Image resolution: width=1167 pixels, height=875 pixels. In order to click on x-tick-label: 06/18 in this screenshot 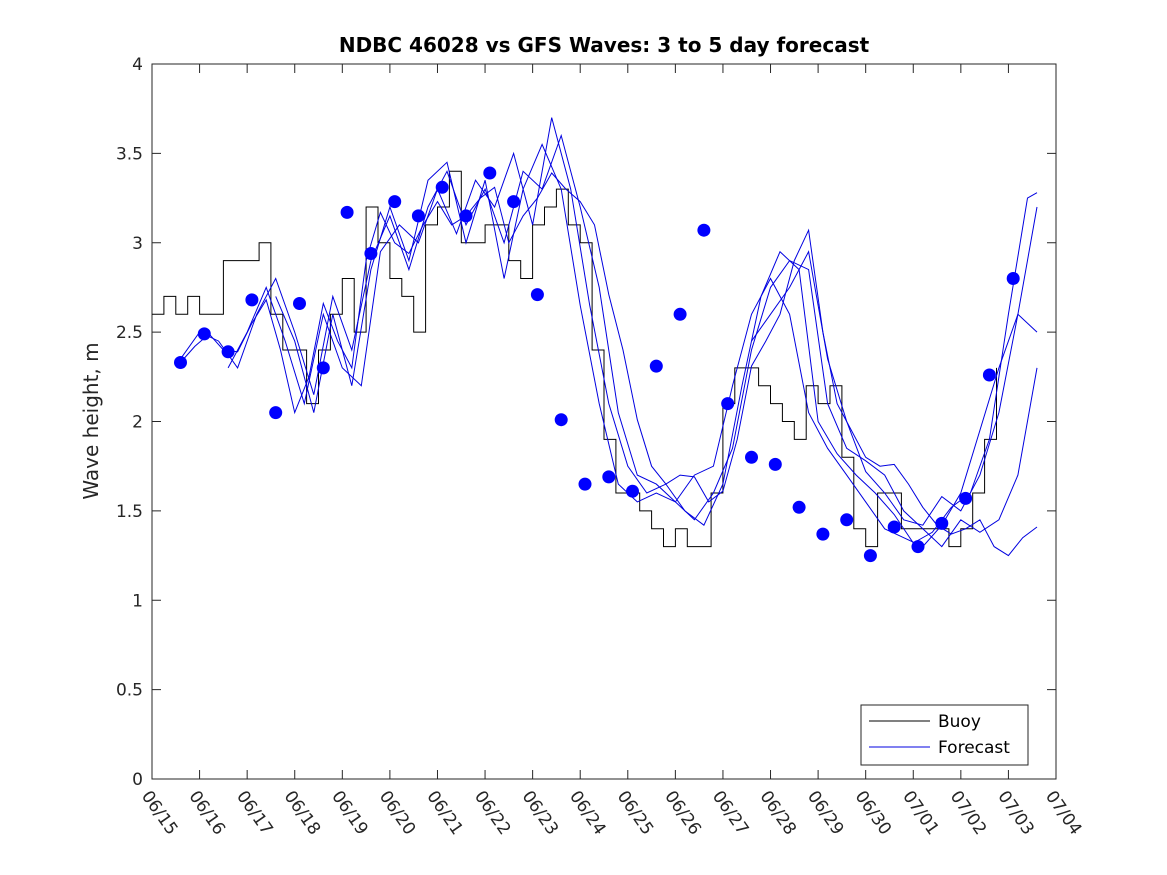, I will do `click(302, 813)`.